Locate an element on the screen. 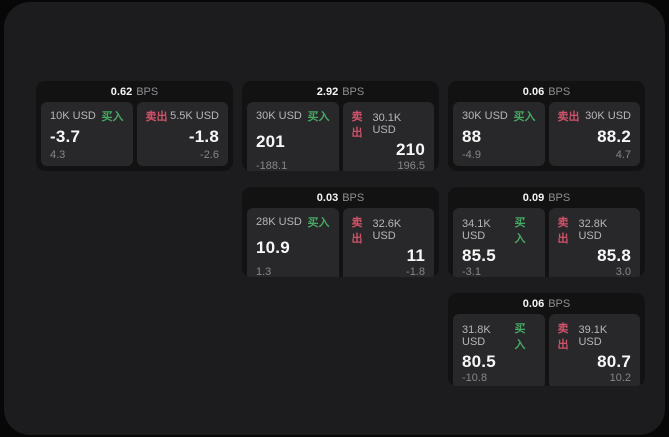 The height and width of the screenshot is (437, 669). buy-price: 80.5 is located at coordinates (479, 361).